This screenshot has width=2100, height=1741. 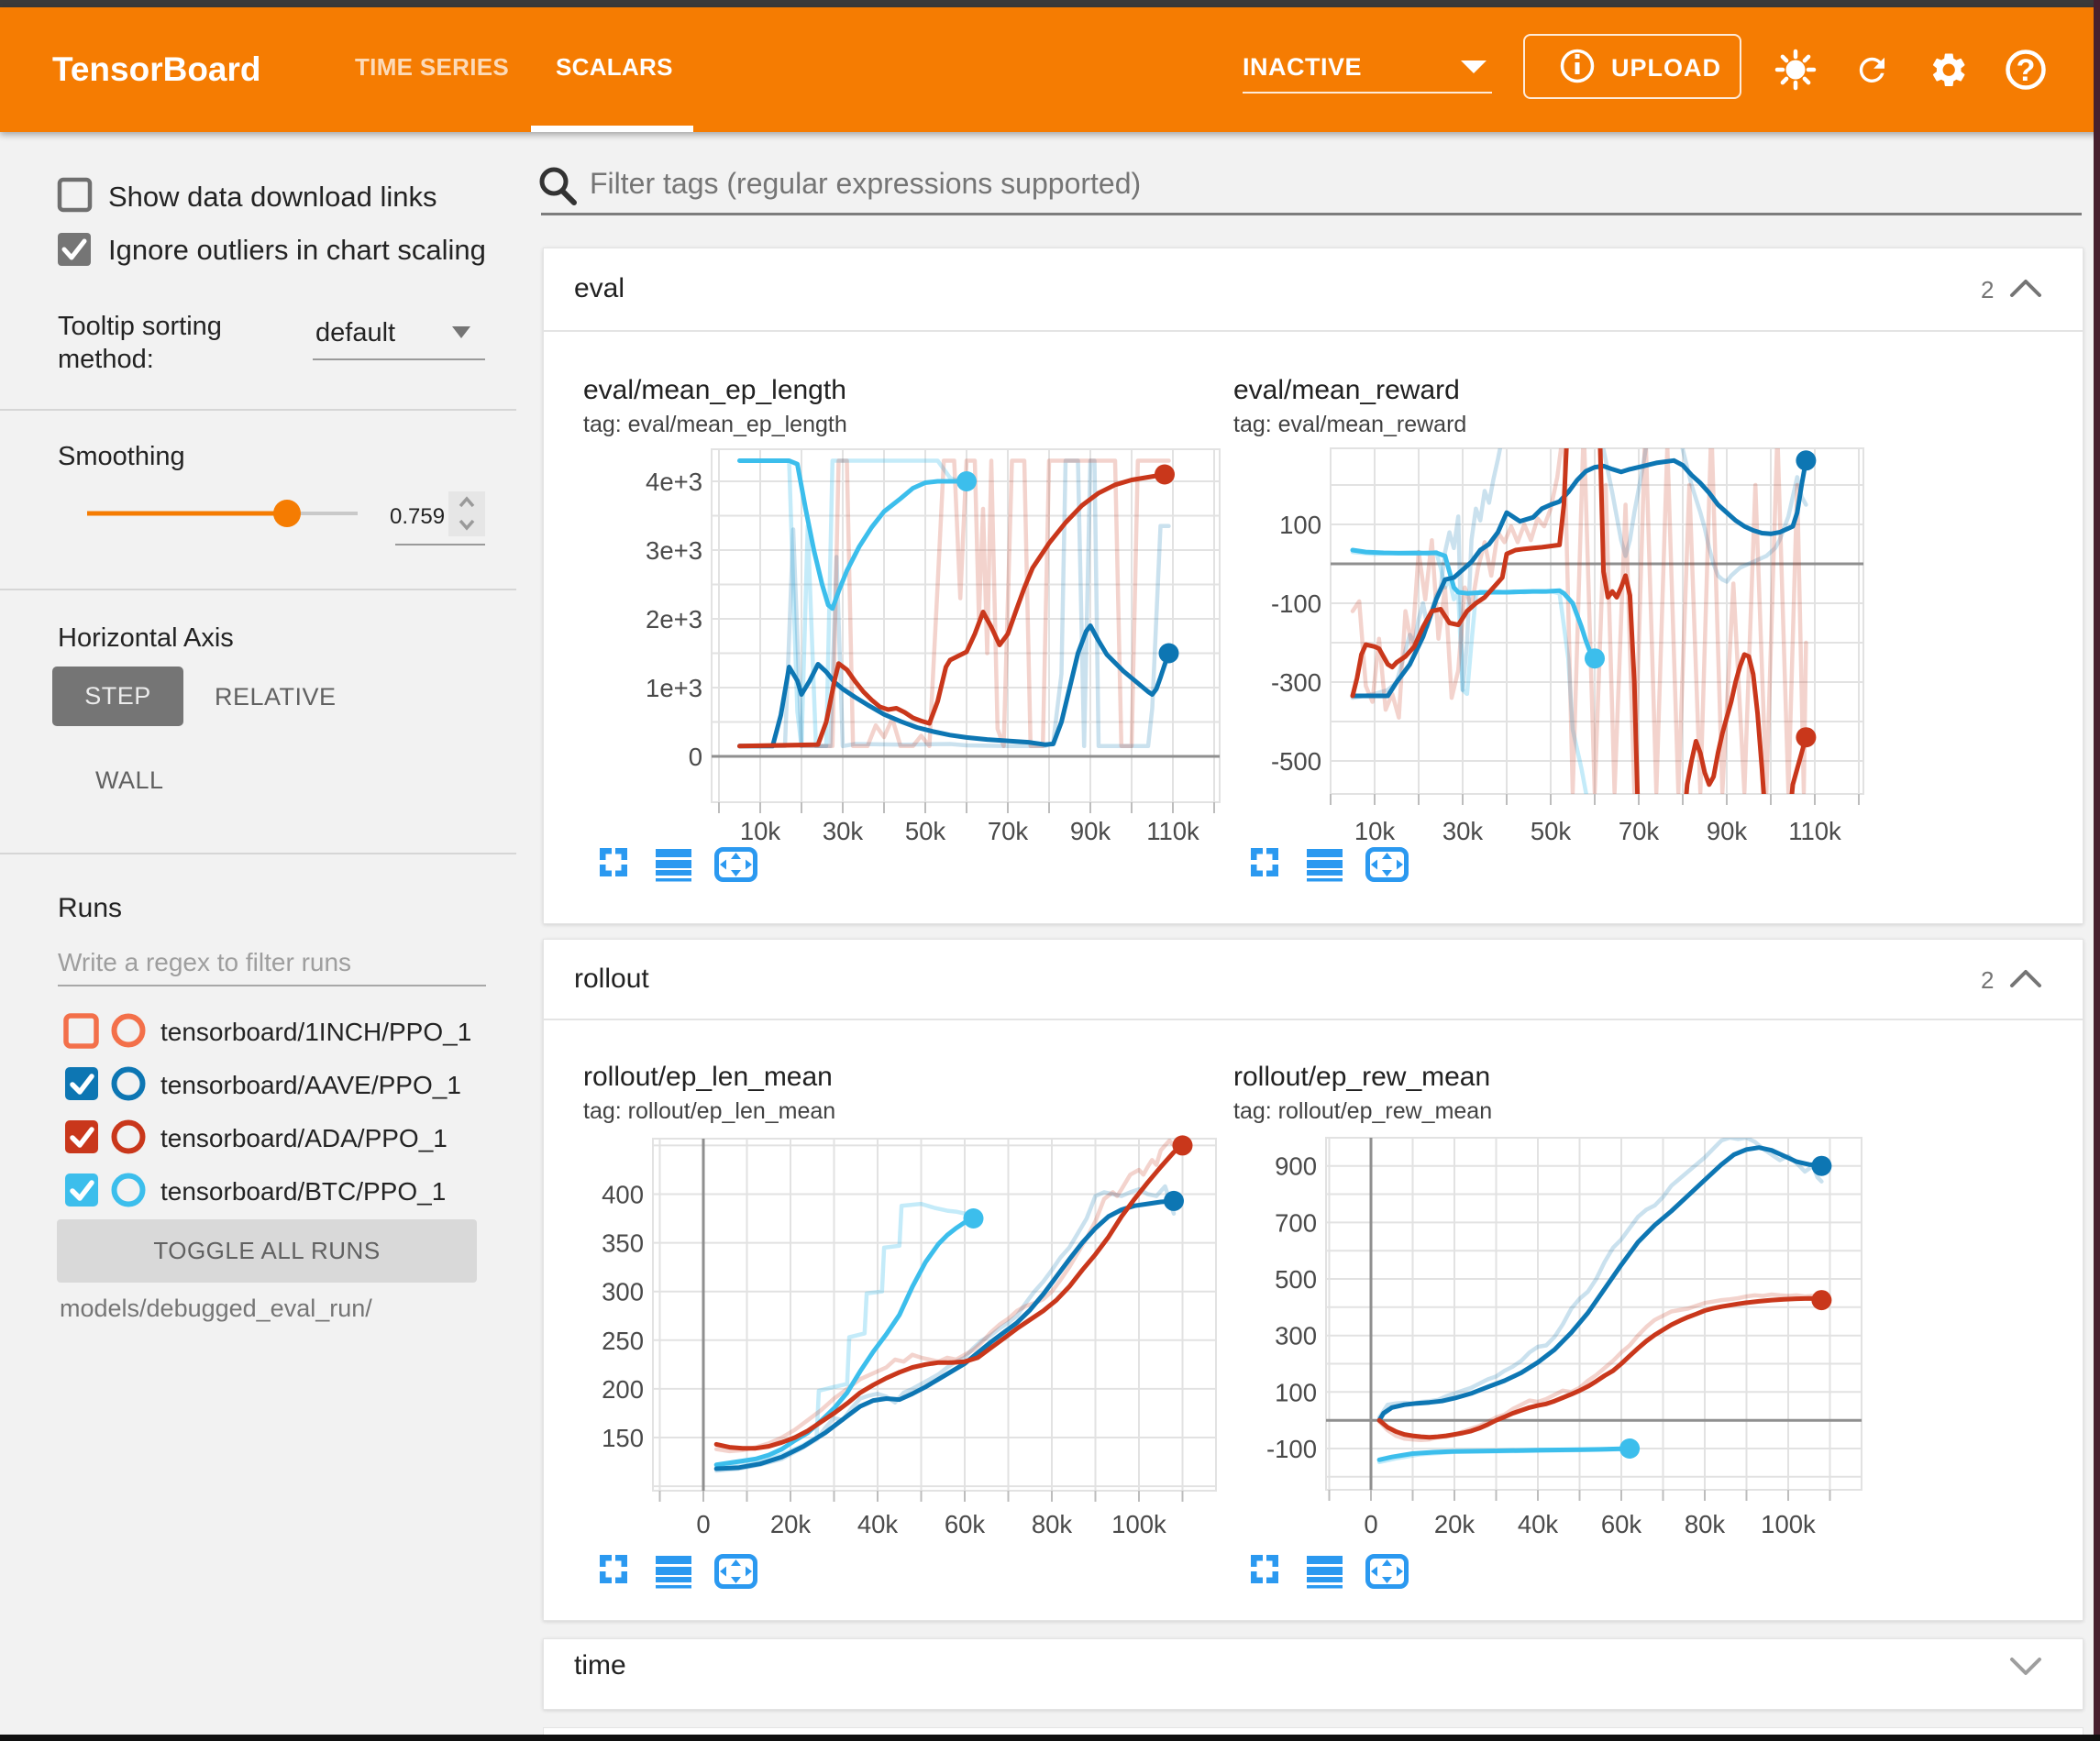 What do you see at coordinates (674, 482) in the screenshot?
I see `svg-text: 4e+3` at bounding box center [674, 482].